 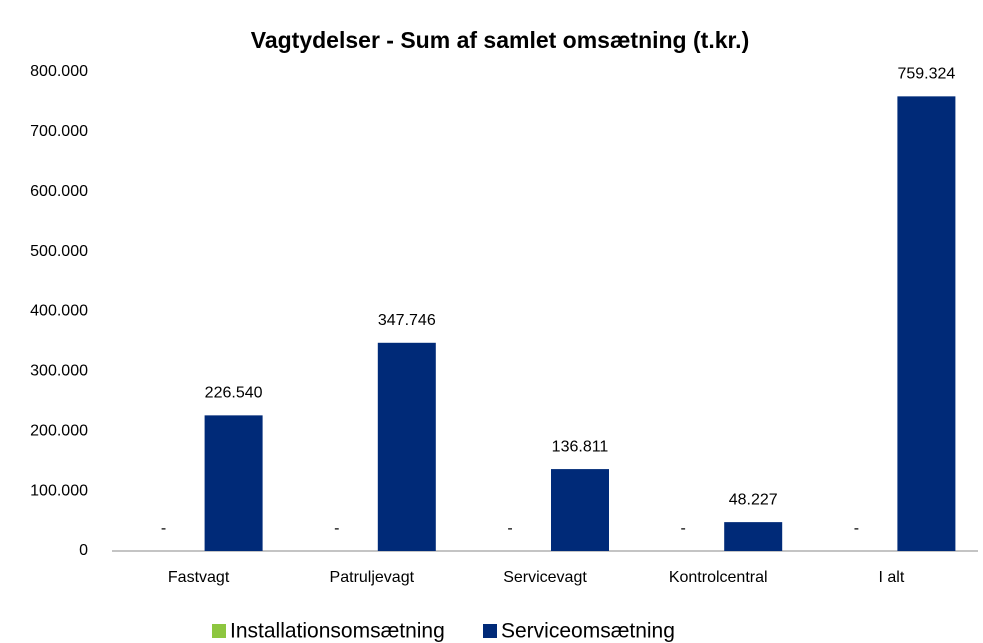 What do you see at coordinates (926, 74) in the screenshot?
I see `data-label: 759.324` at bounding box center [926, 74].